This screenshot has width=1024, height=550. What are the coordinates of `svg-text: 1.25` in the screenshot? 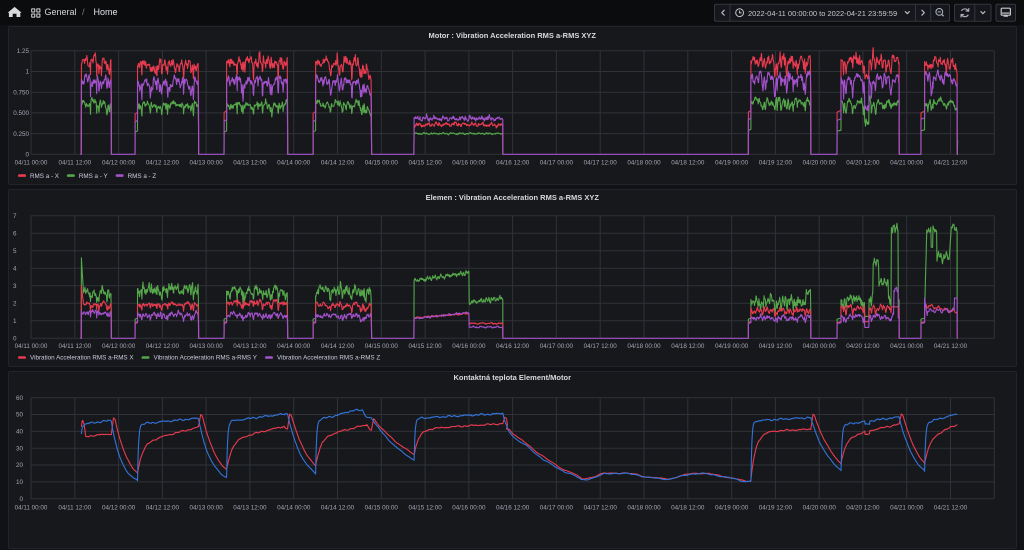 It's located at (23, 51).